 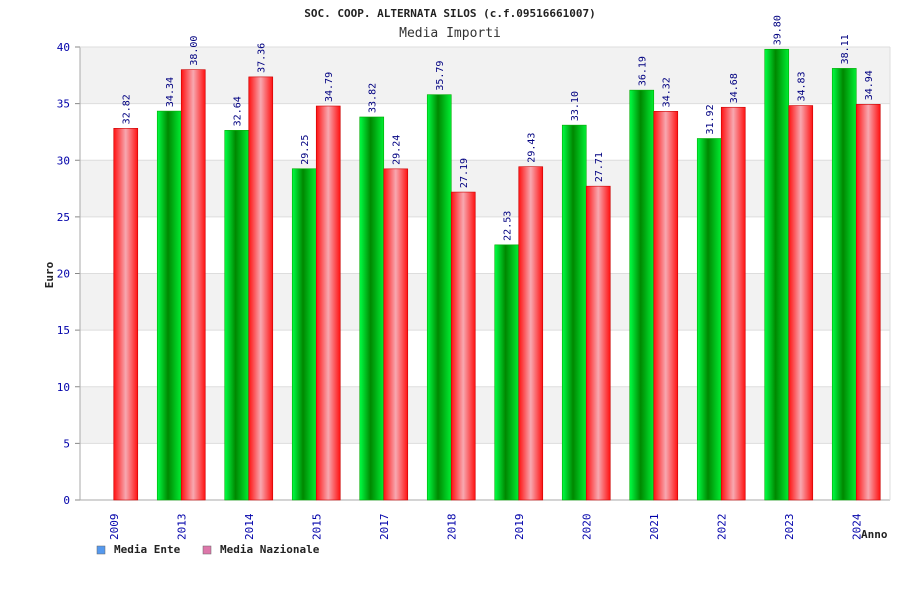 What do you see at coordinates (63, 387) in the screenshot?
I see `y-tick-label: 10` at bounding box center [63, 387].